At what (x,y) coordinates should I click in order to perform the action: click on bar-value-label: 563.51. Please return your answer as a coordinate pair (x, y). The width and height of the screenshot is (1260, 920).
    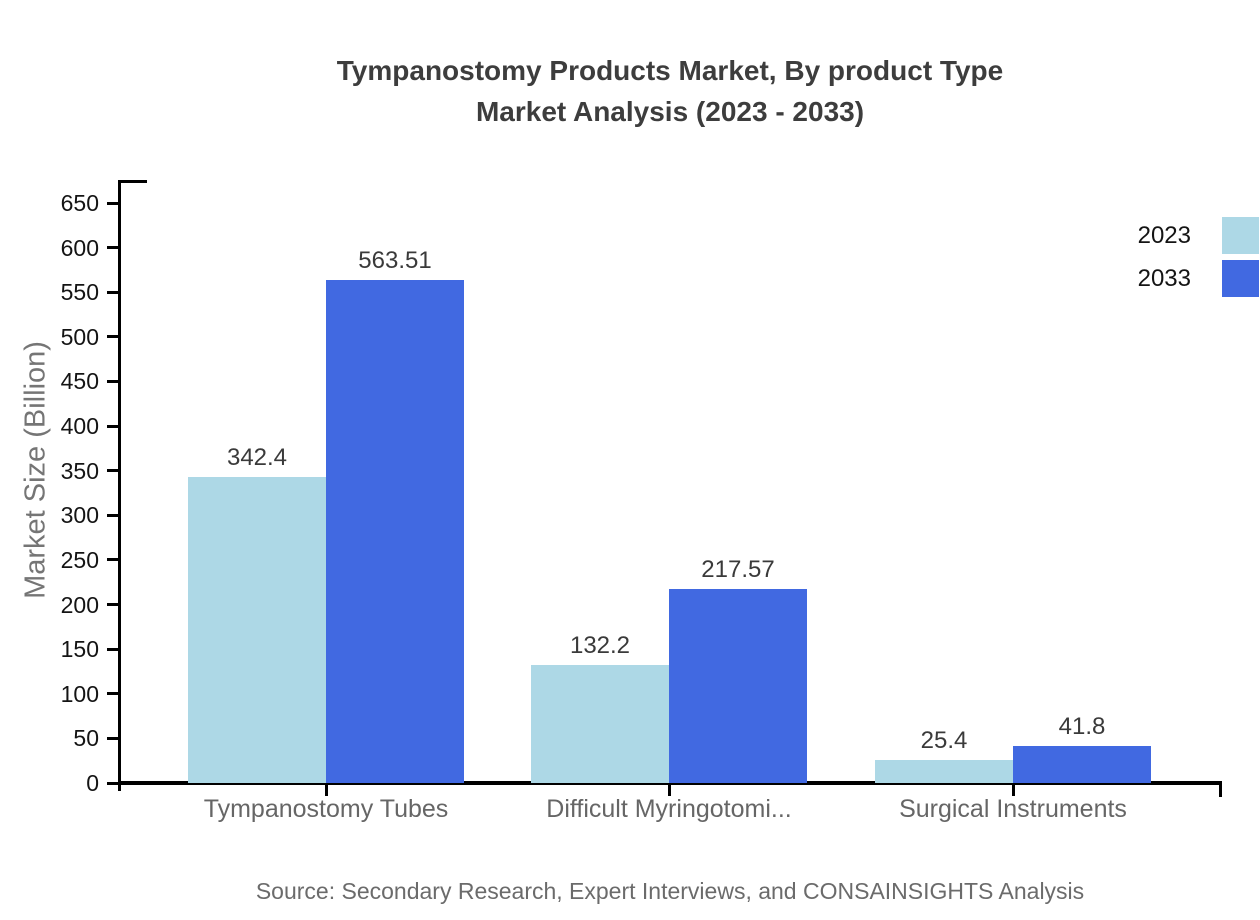
    Looking at the image, I should click on (395, 261).